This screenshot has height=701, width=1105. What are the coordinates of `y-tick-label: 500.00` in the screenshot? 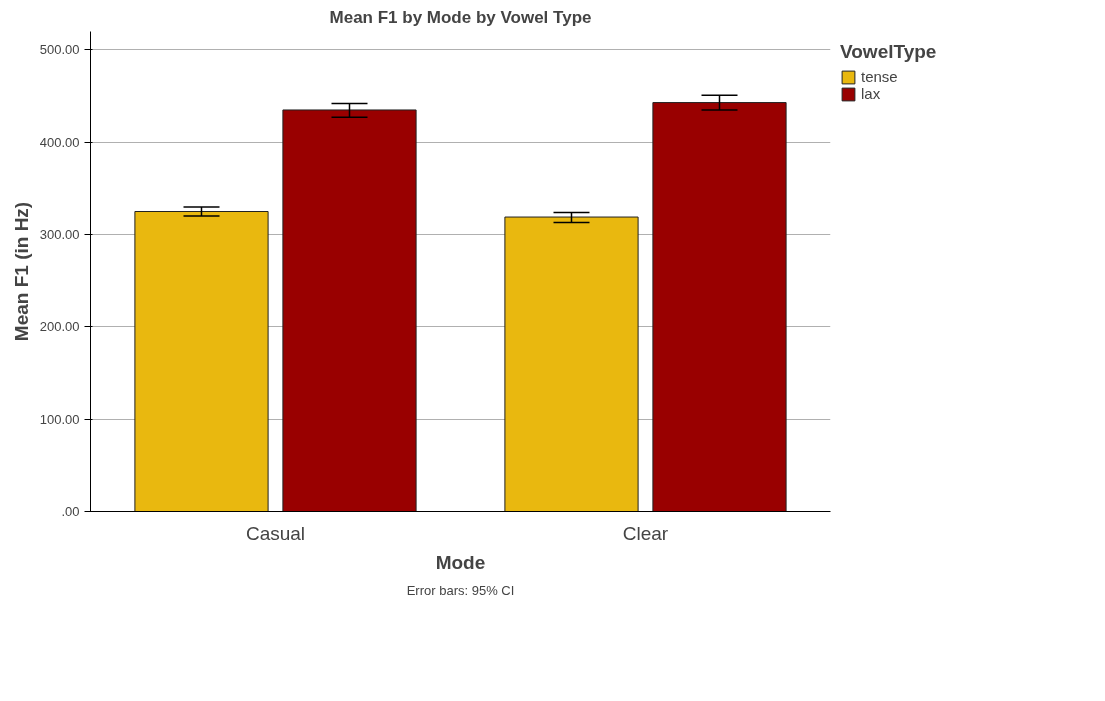 It's located at (59, 50).